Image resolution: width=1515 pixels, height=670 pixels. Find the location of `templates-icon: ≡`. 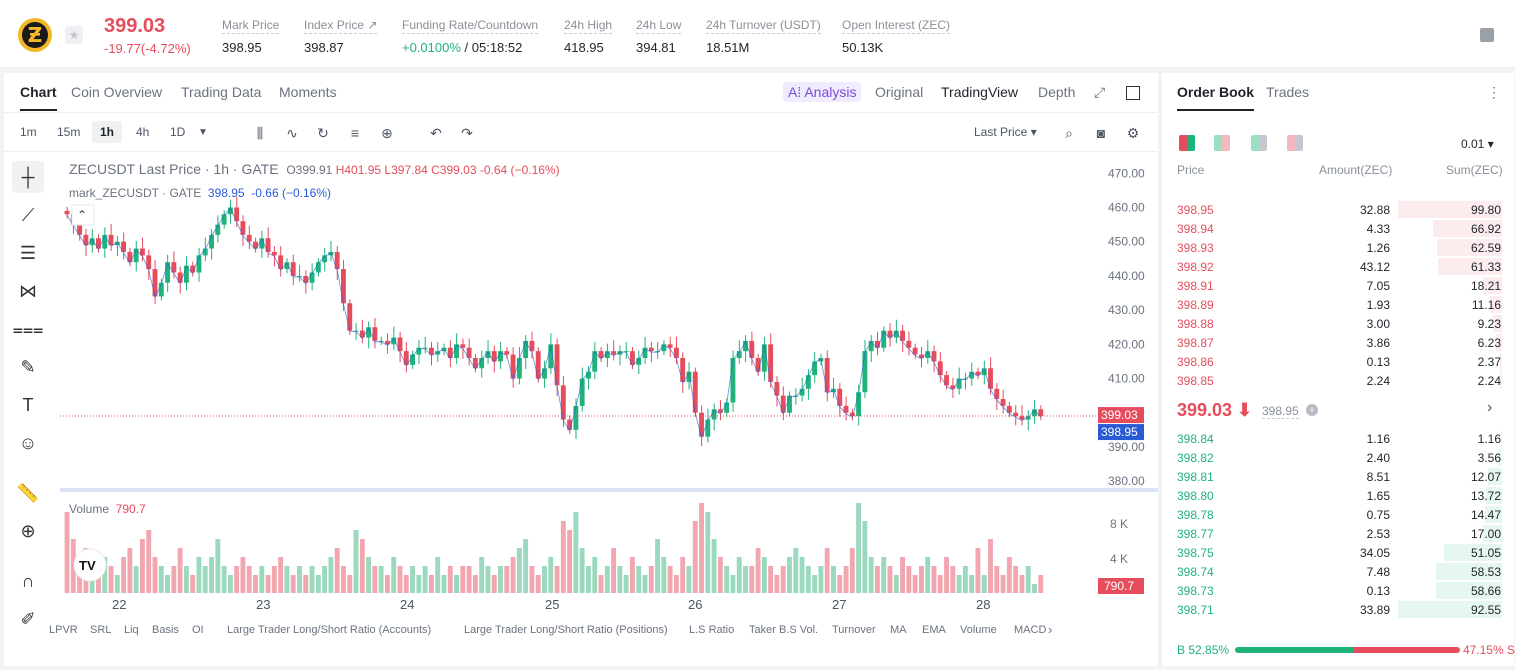

templates-icon: ≡ is located at coordinates (355, 133).